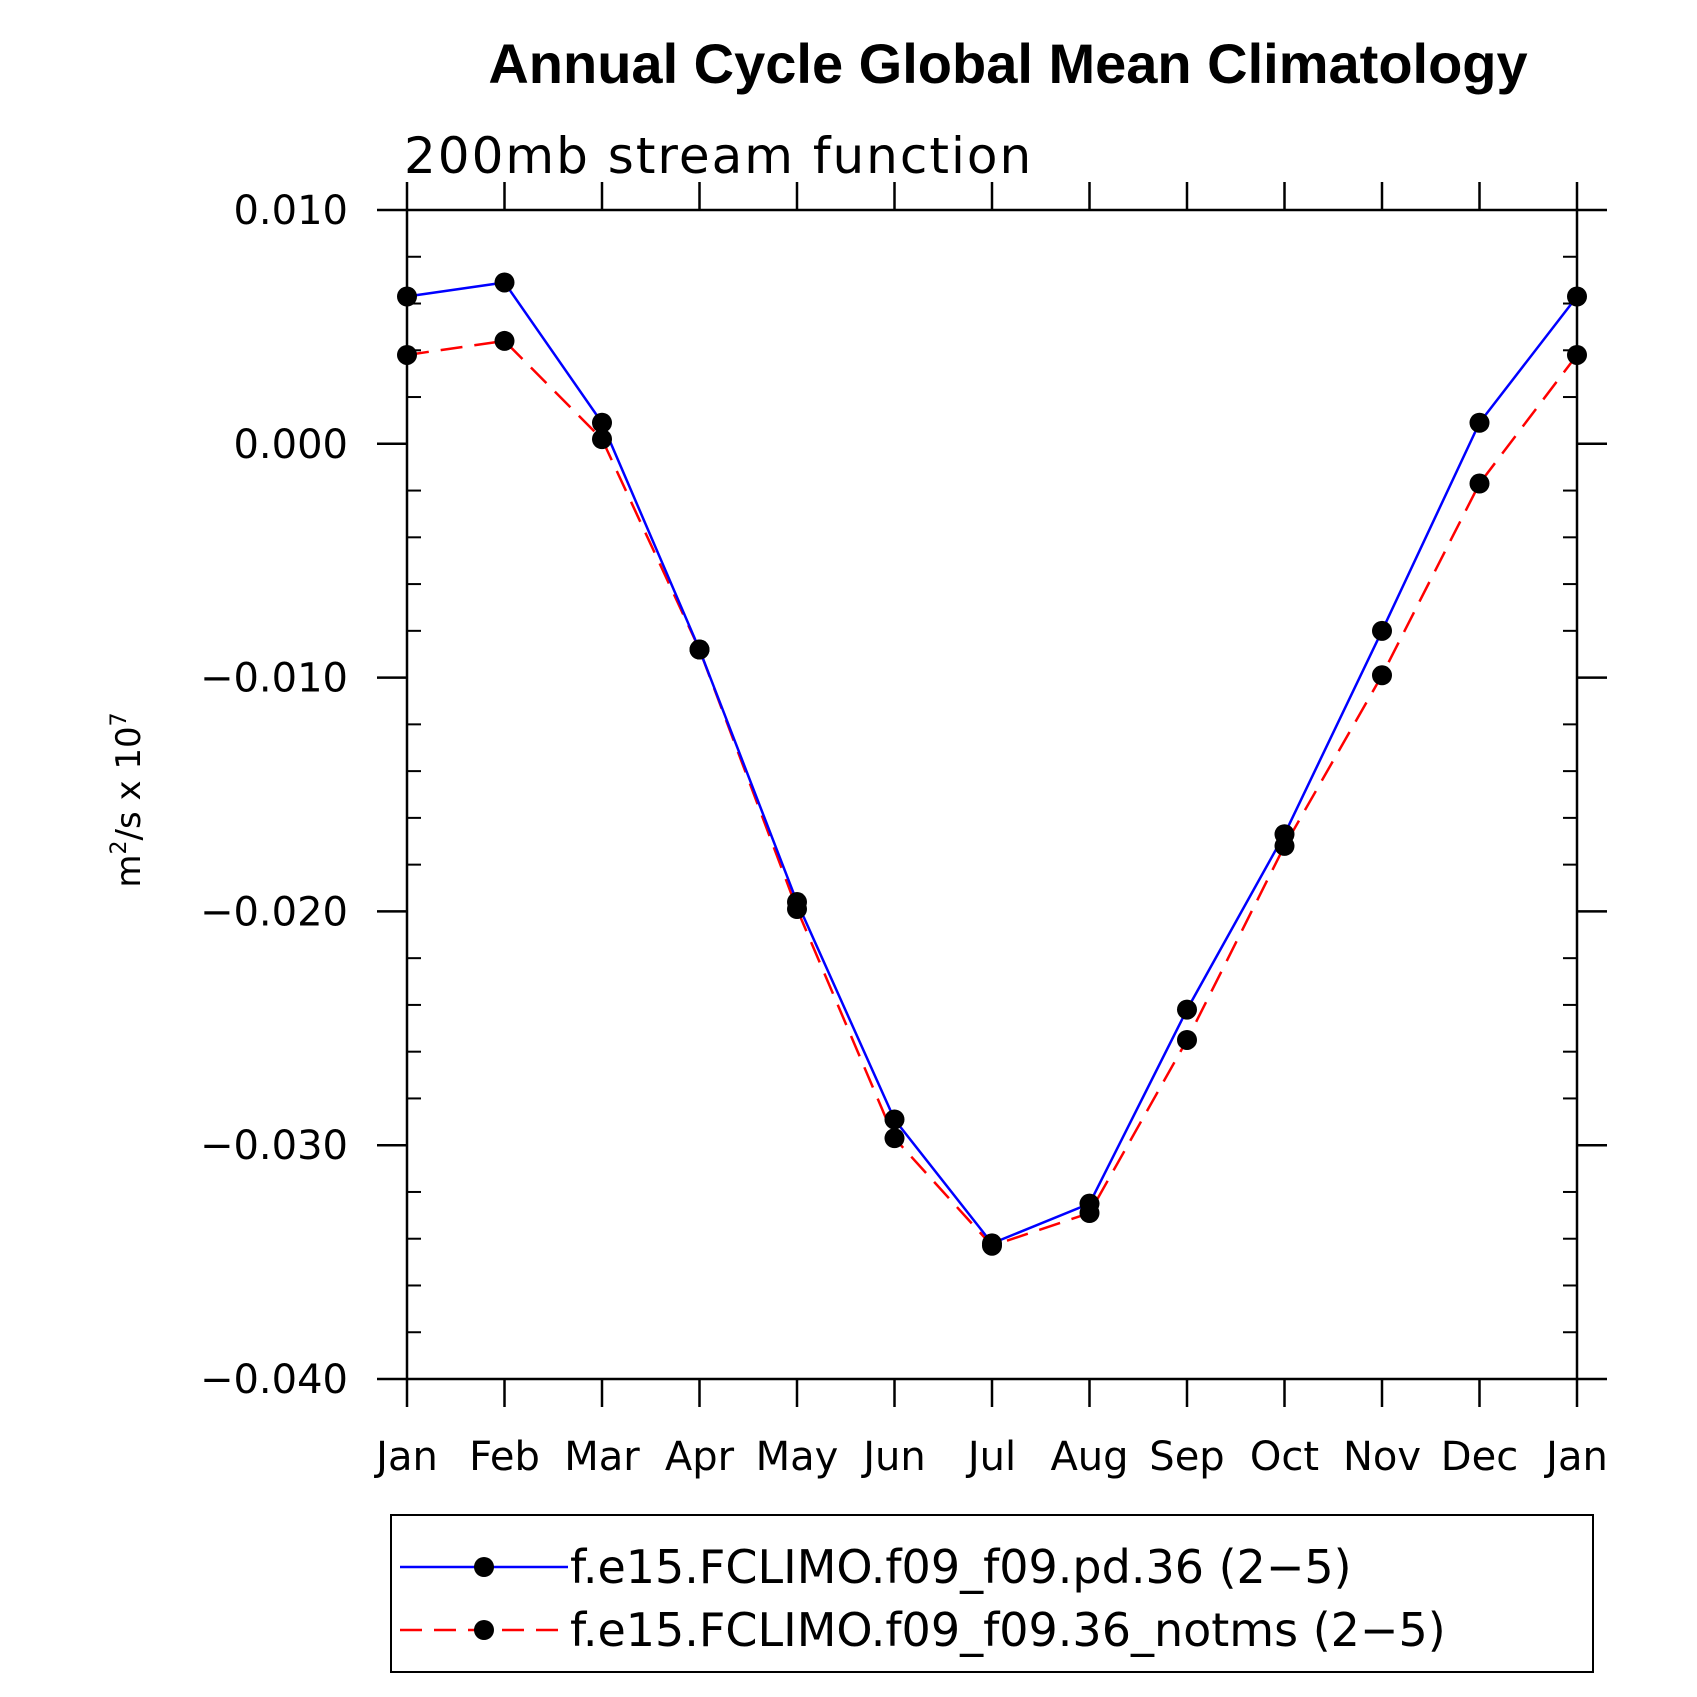  What do you see at coordinates (1089, 1457) in the screenshot?
I see `x-tick-label: Aug` at bounding box center [1089, 1457].